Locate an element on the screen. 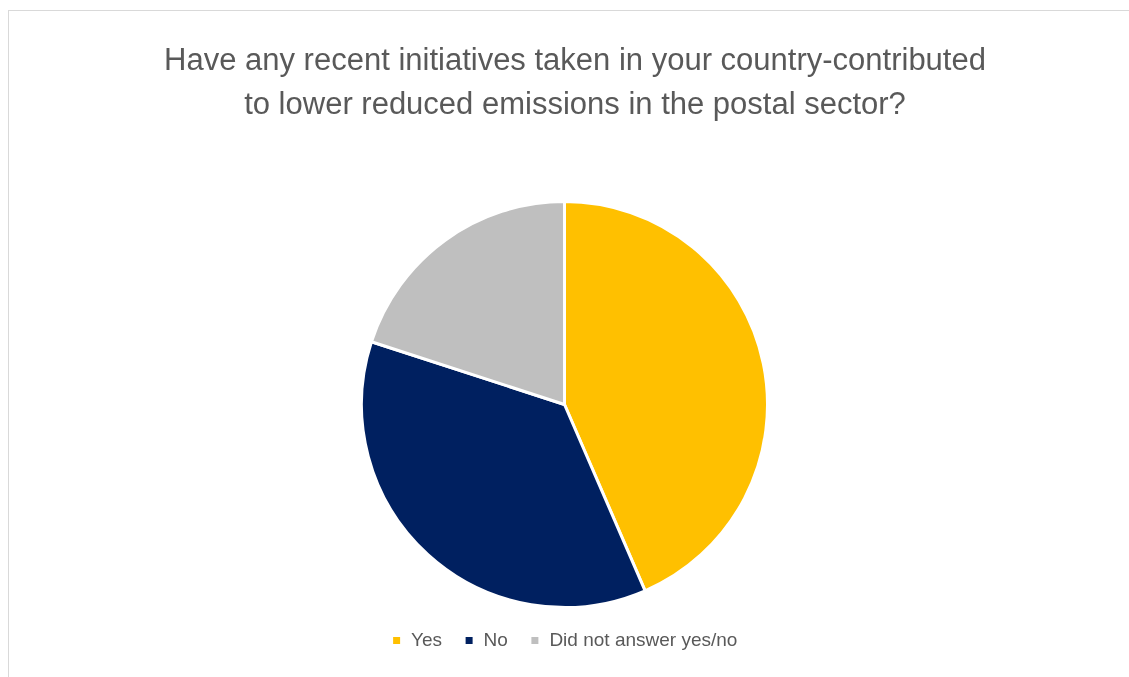  legend-label: Yes is located at coordinates (427, 639).